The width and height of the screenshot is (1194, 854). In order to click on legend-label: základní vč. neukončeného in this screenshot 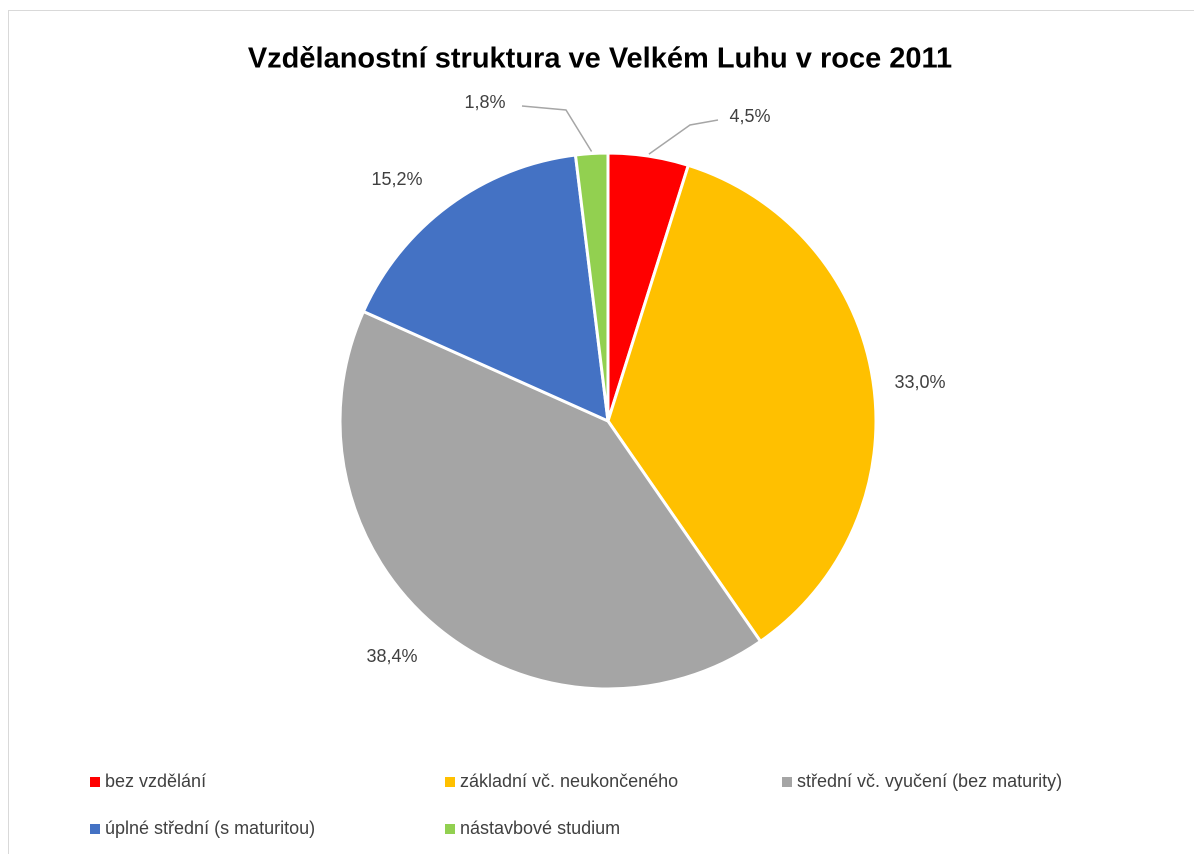, I will do `click(569, 781)`.